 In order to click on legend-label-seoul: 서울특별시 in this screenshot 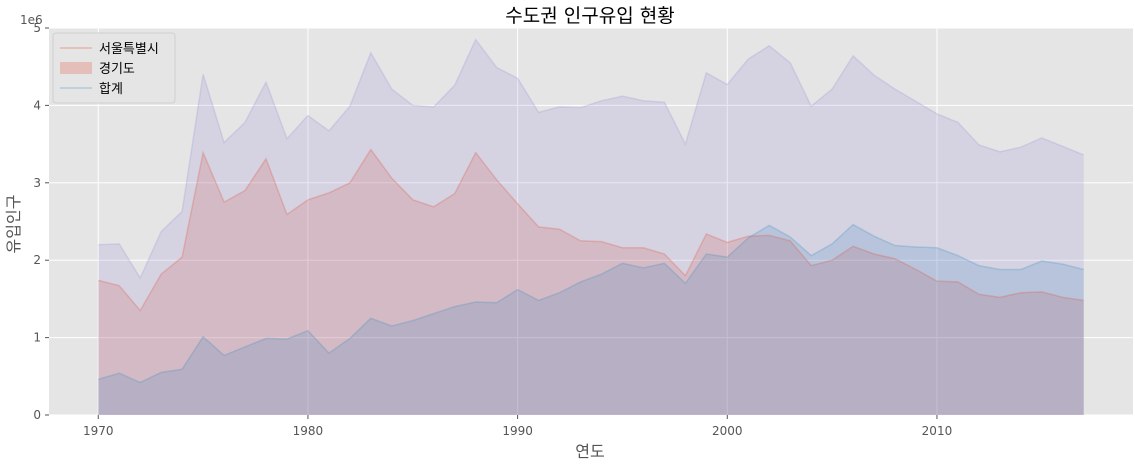, I will do `click(129, 49)`.